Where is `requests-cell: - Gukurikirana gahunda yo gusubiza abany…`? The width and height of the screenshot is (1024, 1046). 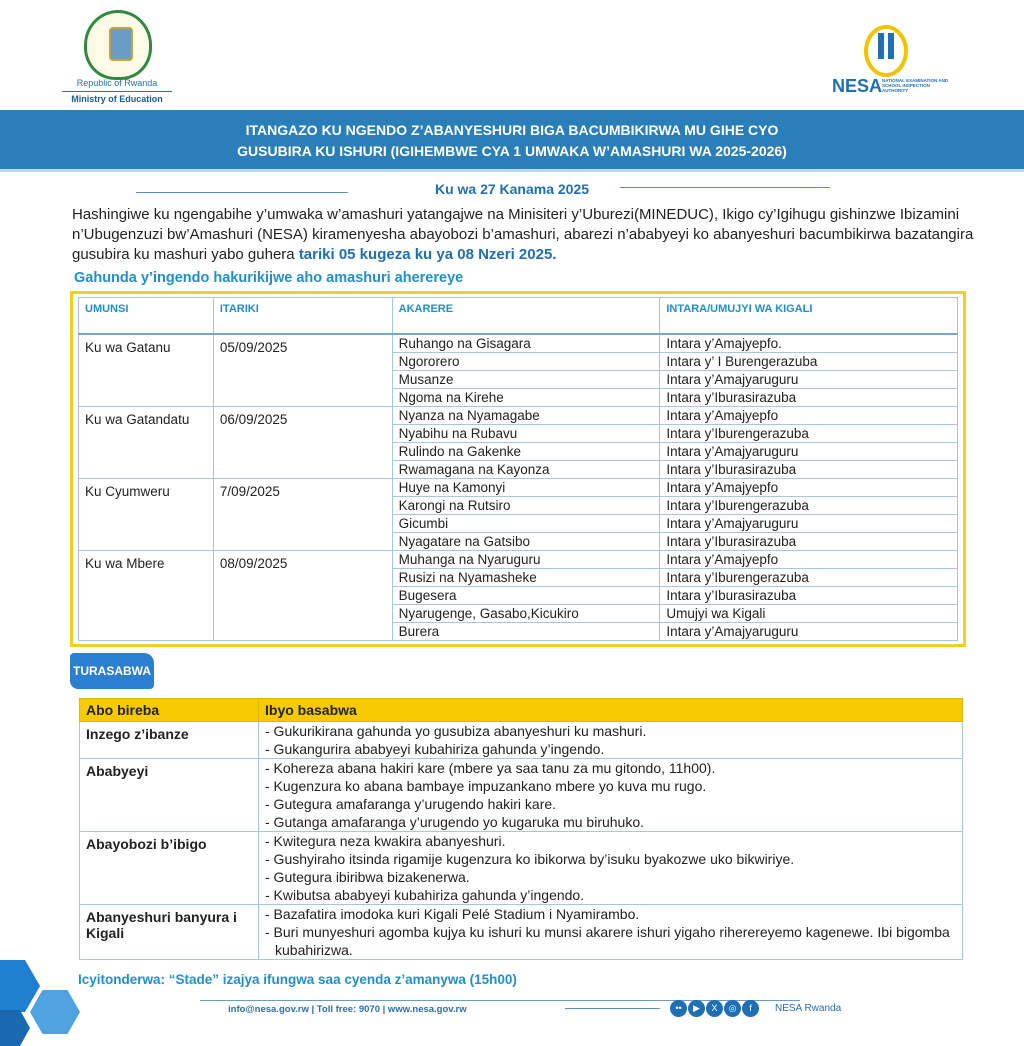 requests-cell: - Gukurikirana gahunda yo gusubiza abany… is located at coordinates (610, 740).